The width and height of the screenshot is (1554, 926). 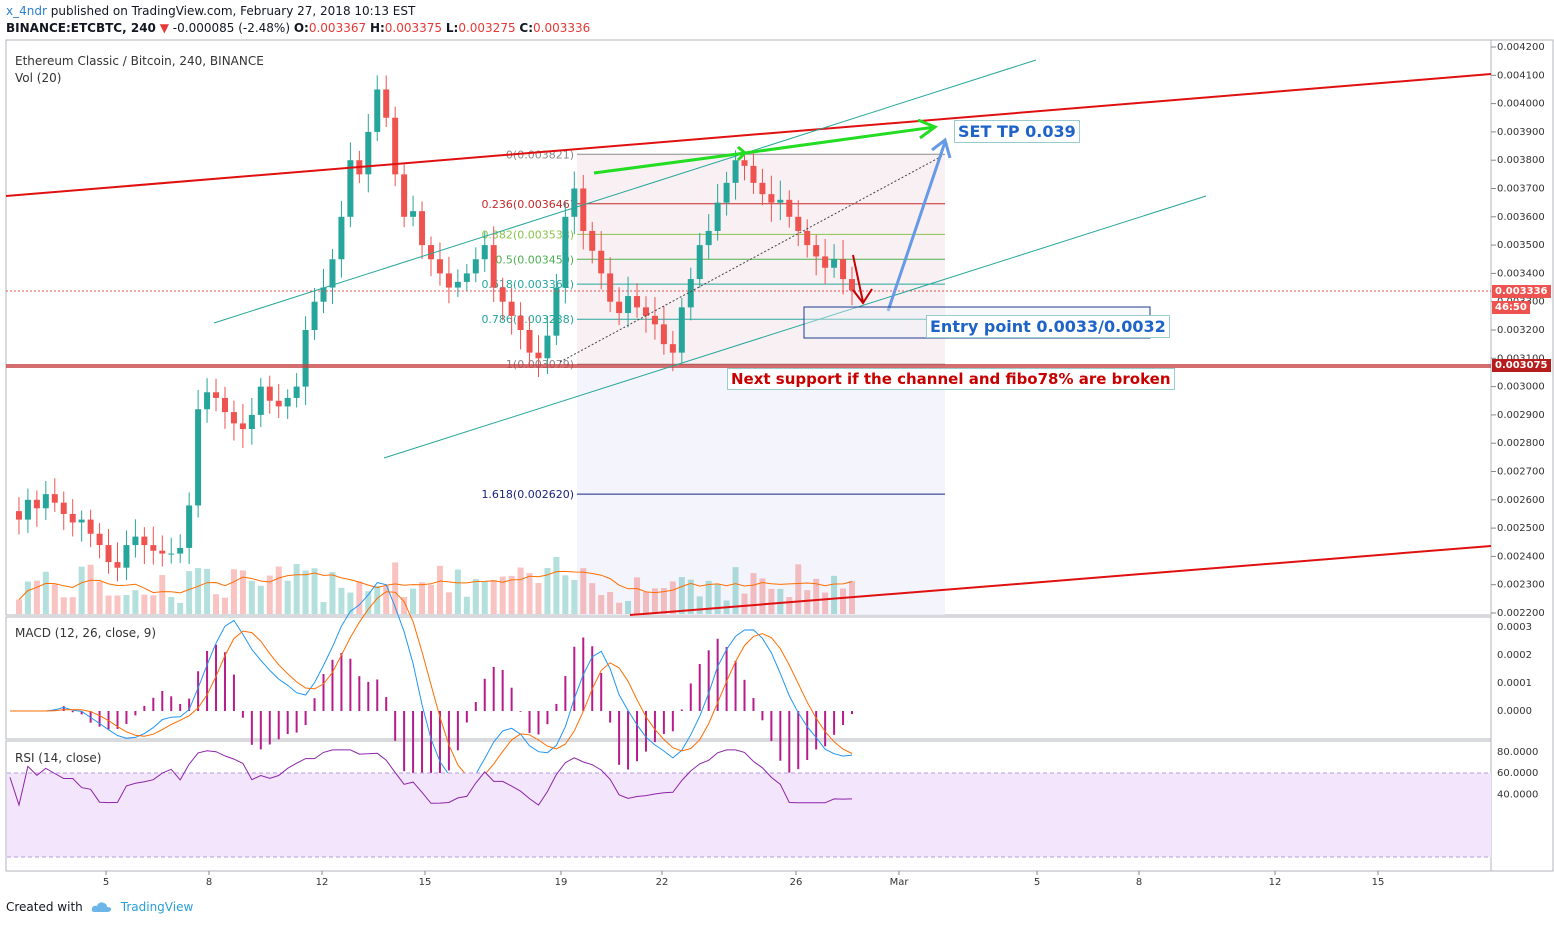 I want to click on lower-trendline, so click(x=1060, y=580).